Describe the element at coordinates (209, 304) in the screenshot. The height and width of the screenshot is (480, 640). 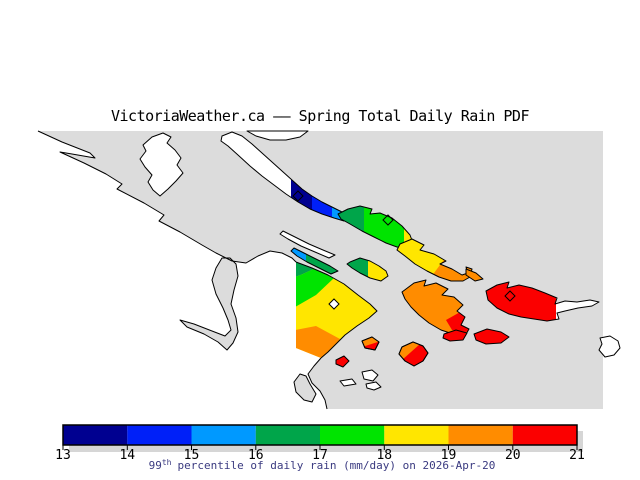
I see `saanich-inlet` at that location.